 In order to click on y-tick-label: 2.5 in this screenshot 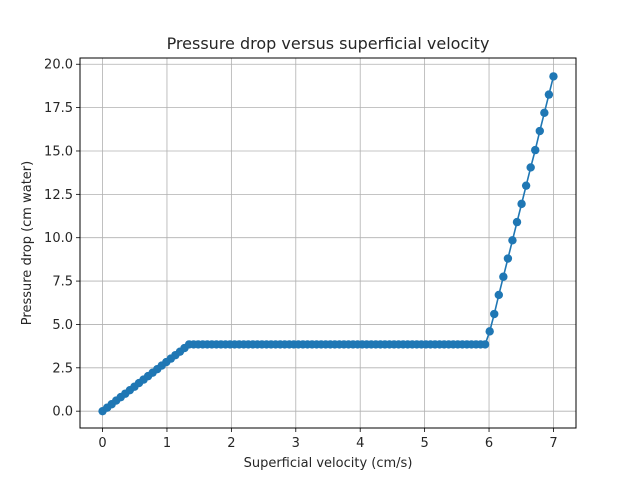, I will do `click(62, 368)`.